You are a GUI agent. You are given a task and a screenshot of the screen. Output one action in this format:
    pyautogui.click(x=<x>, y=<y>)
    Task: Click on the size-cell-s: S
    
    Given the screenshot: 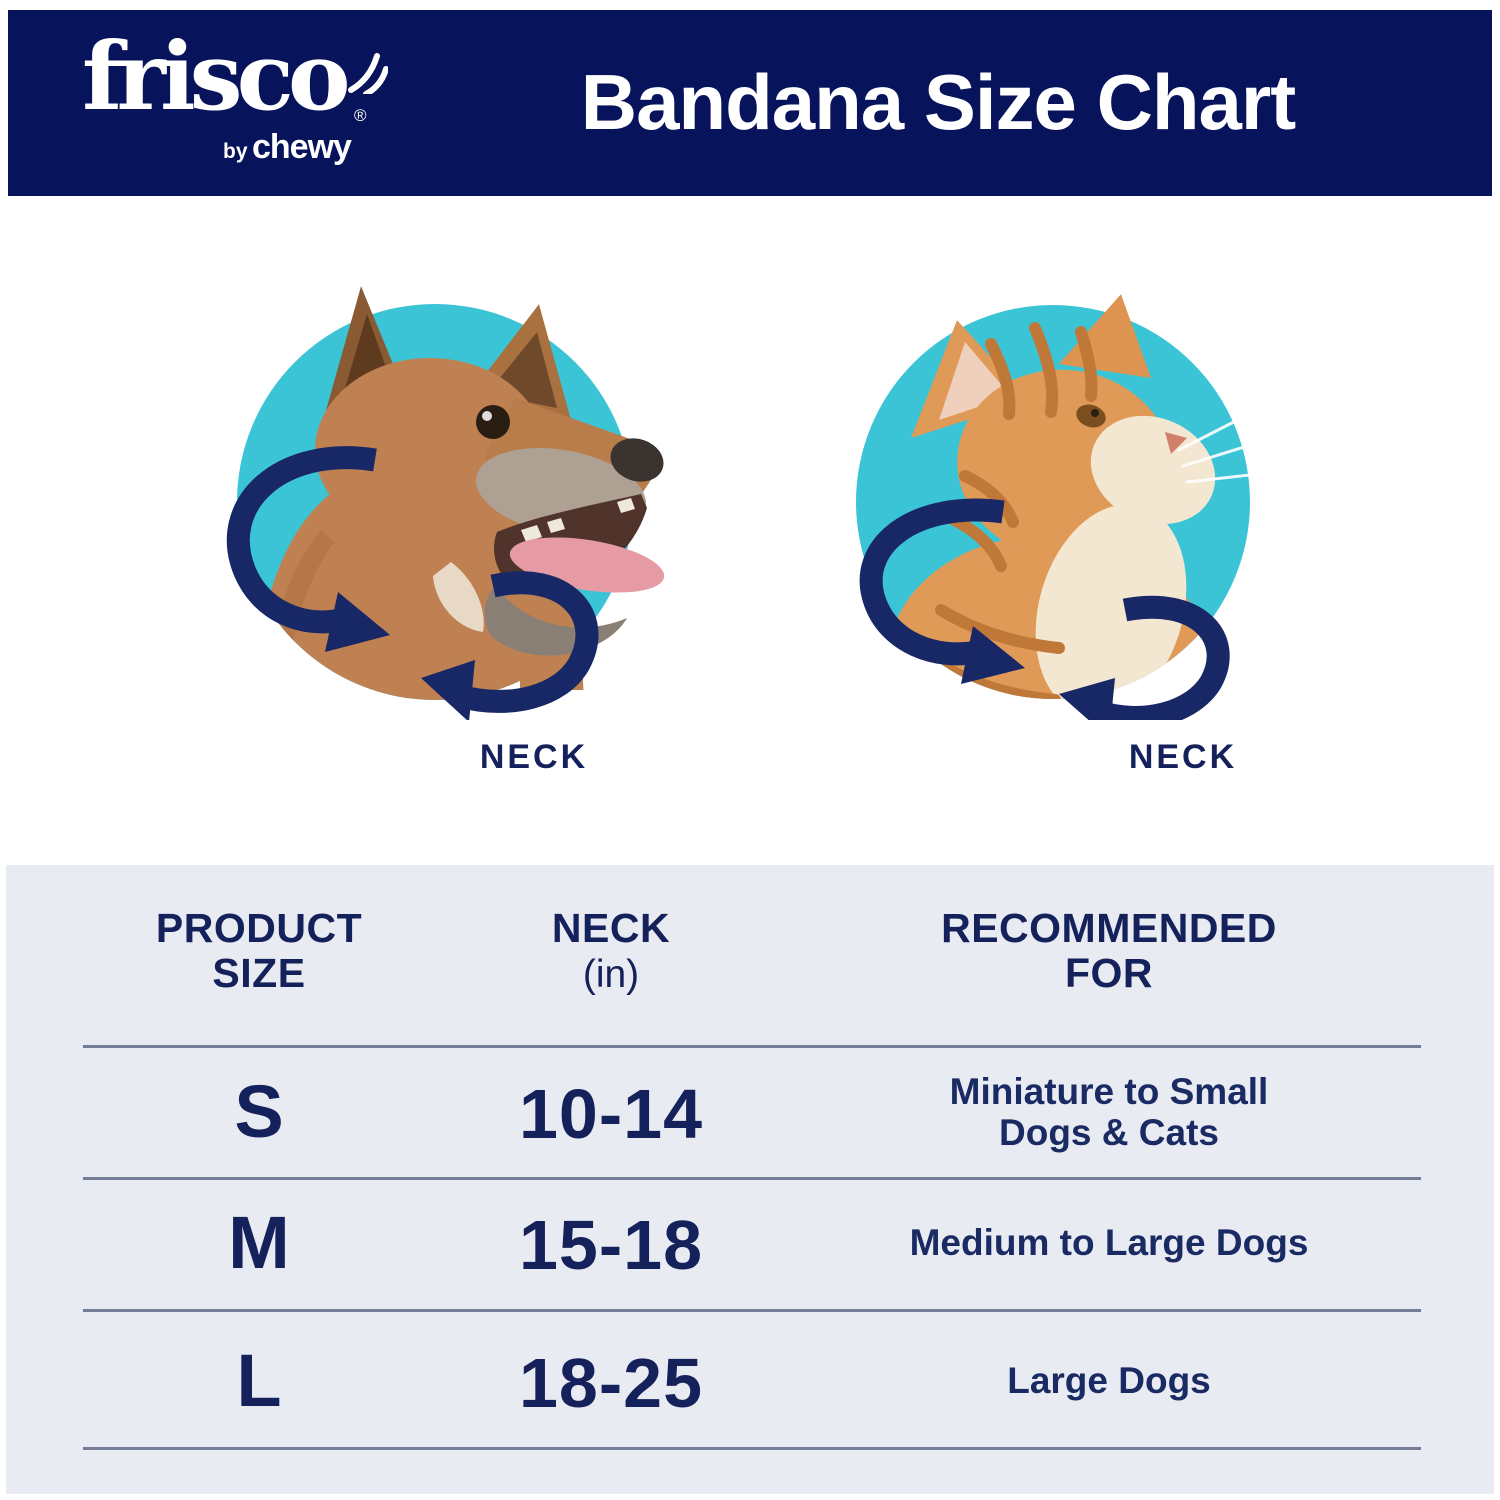 What is the action you would take?
    pyautogui.click(x=259, y=1111)
    